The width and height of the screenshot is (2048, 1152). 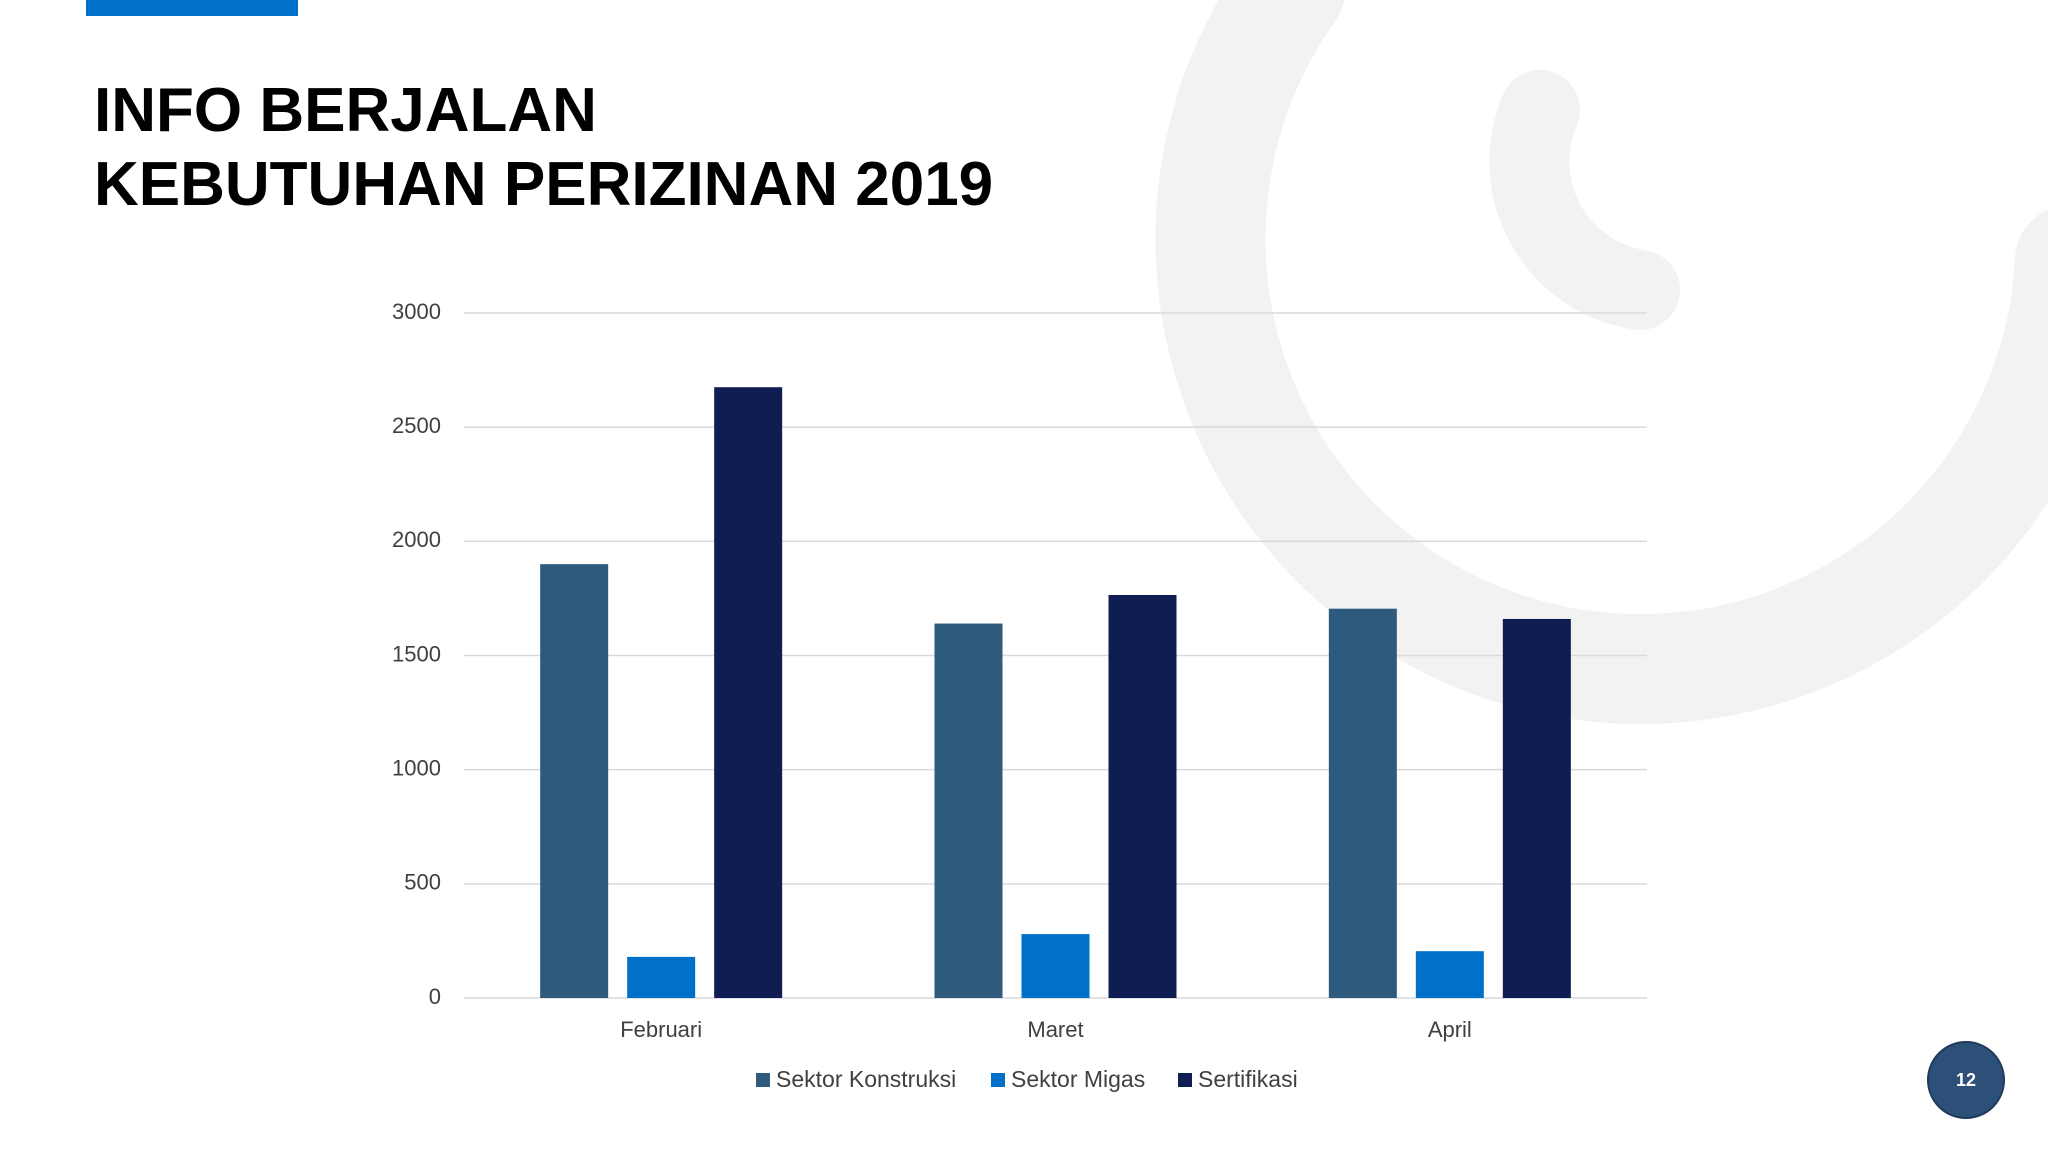 I want to click on y-tick-label: 2500, so click(x=416, y=425).